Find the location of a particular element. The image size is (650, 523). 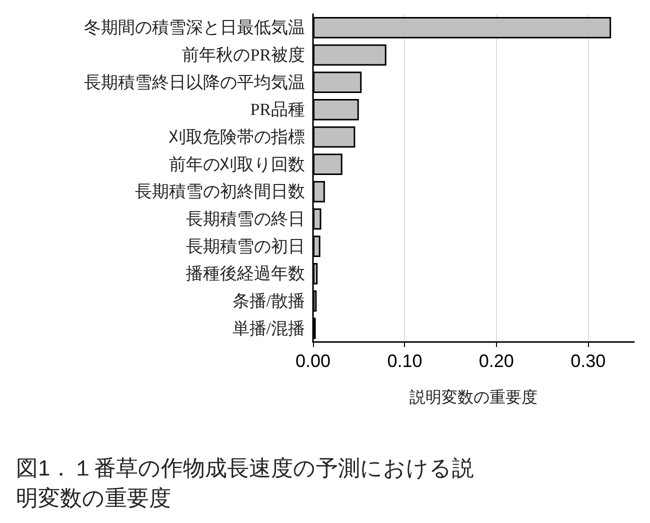

y-tick-label: PR品種 is located at coordinates (277, 110).